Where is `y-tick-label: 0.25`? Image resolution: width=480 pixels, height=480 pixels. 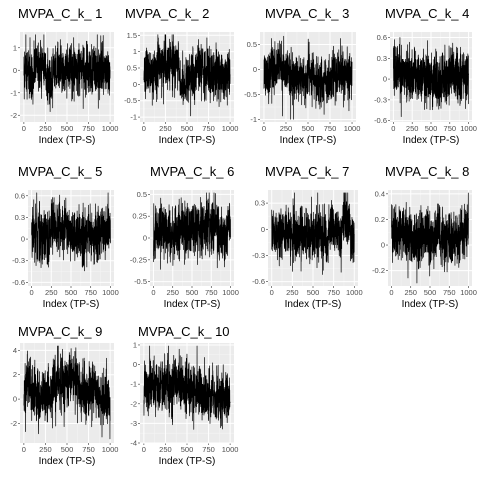
y-tick-label: 0.25 is located at coordinates (139, 216).